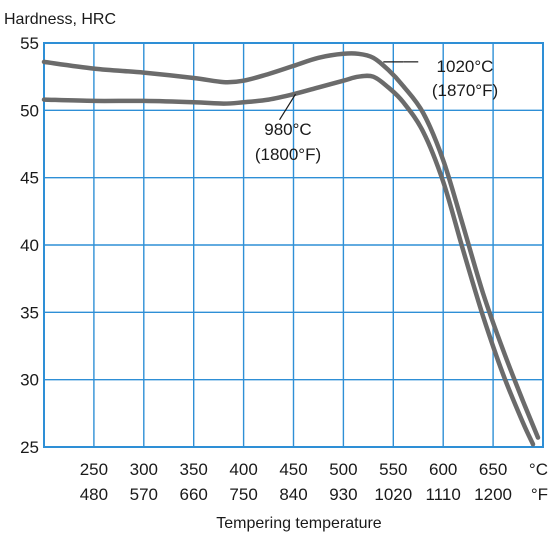  Describe the element at coordinates (393, 469) in the screenshot. I see `x-tick-label-c: 550` at that location.